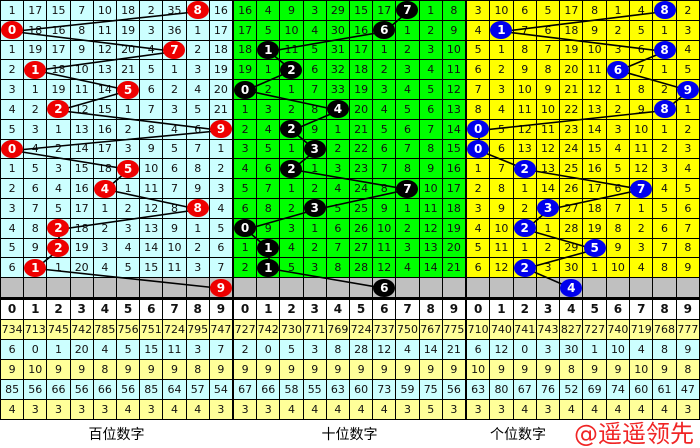  Describe the element at coordinates (174, 309) in the screenshot. I see `digit-header: 7` at that location.